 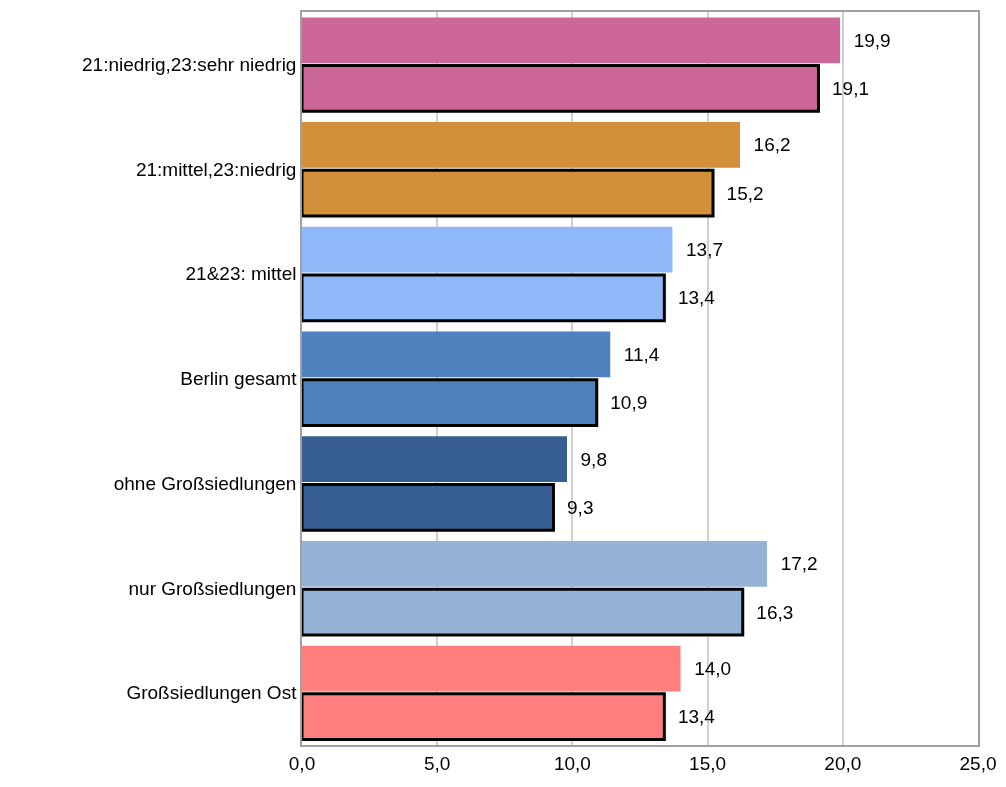 What do you see at coordinates (699, 250) in the screenshot?
I see `data-label: 13,7` at bounding box center [699, 250].